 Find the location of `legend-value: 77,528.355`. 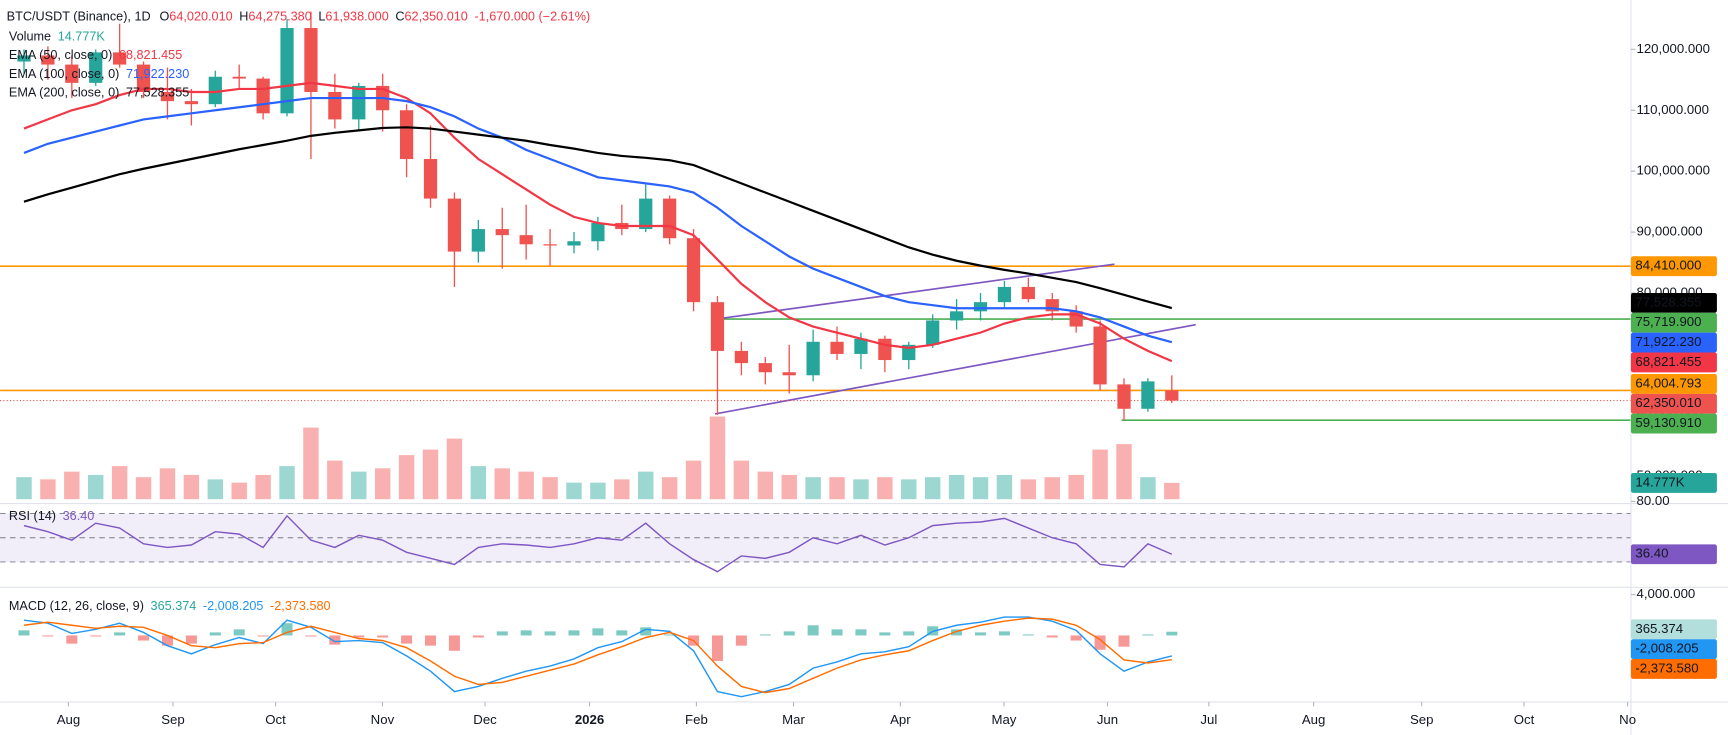

legend-value: 77,528.355 is located at coordinates (157, 93).